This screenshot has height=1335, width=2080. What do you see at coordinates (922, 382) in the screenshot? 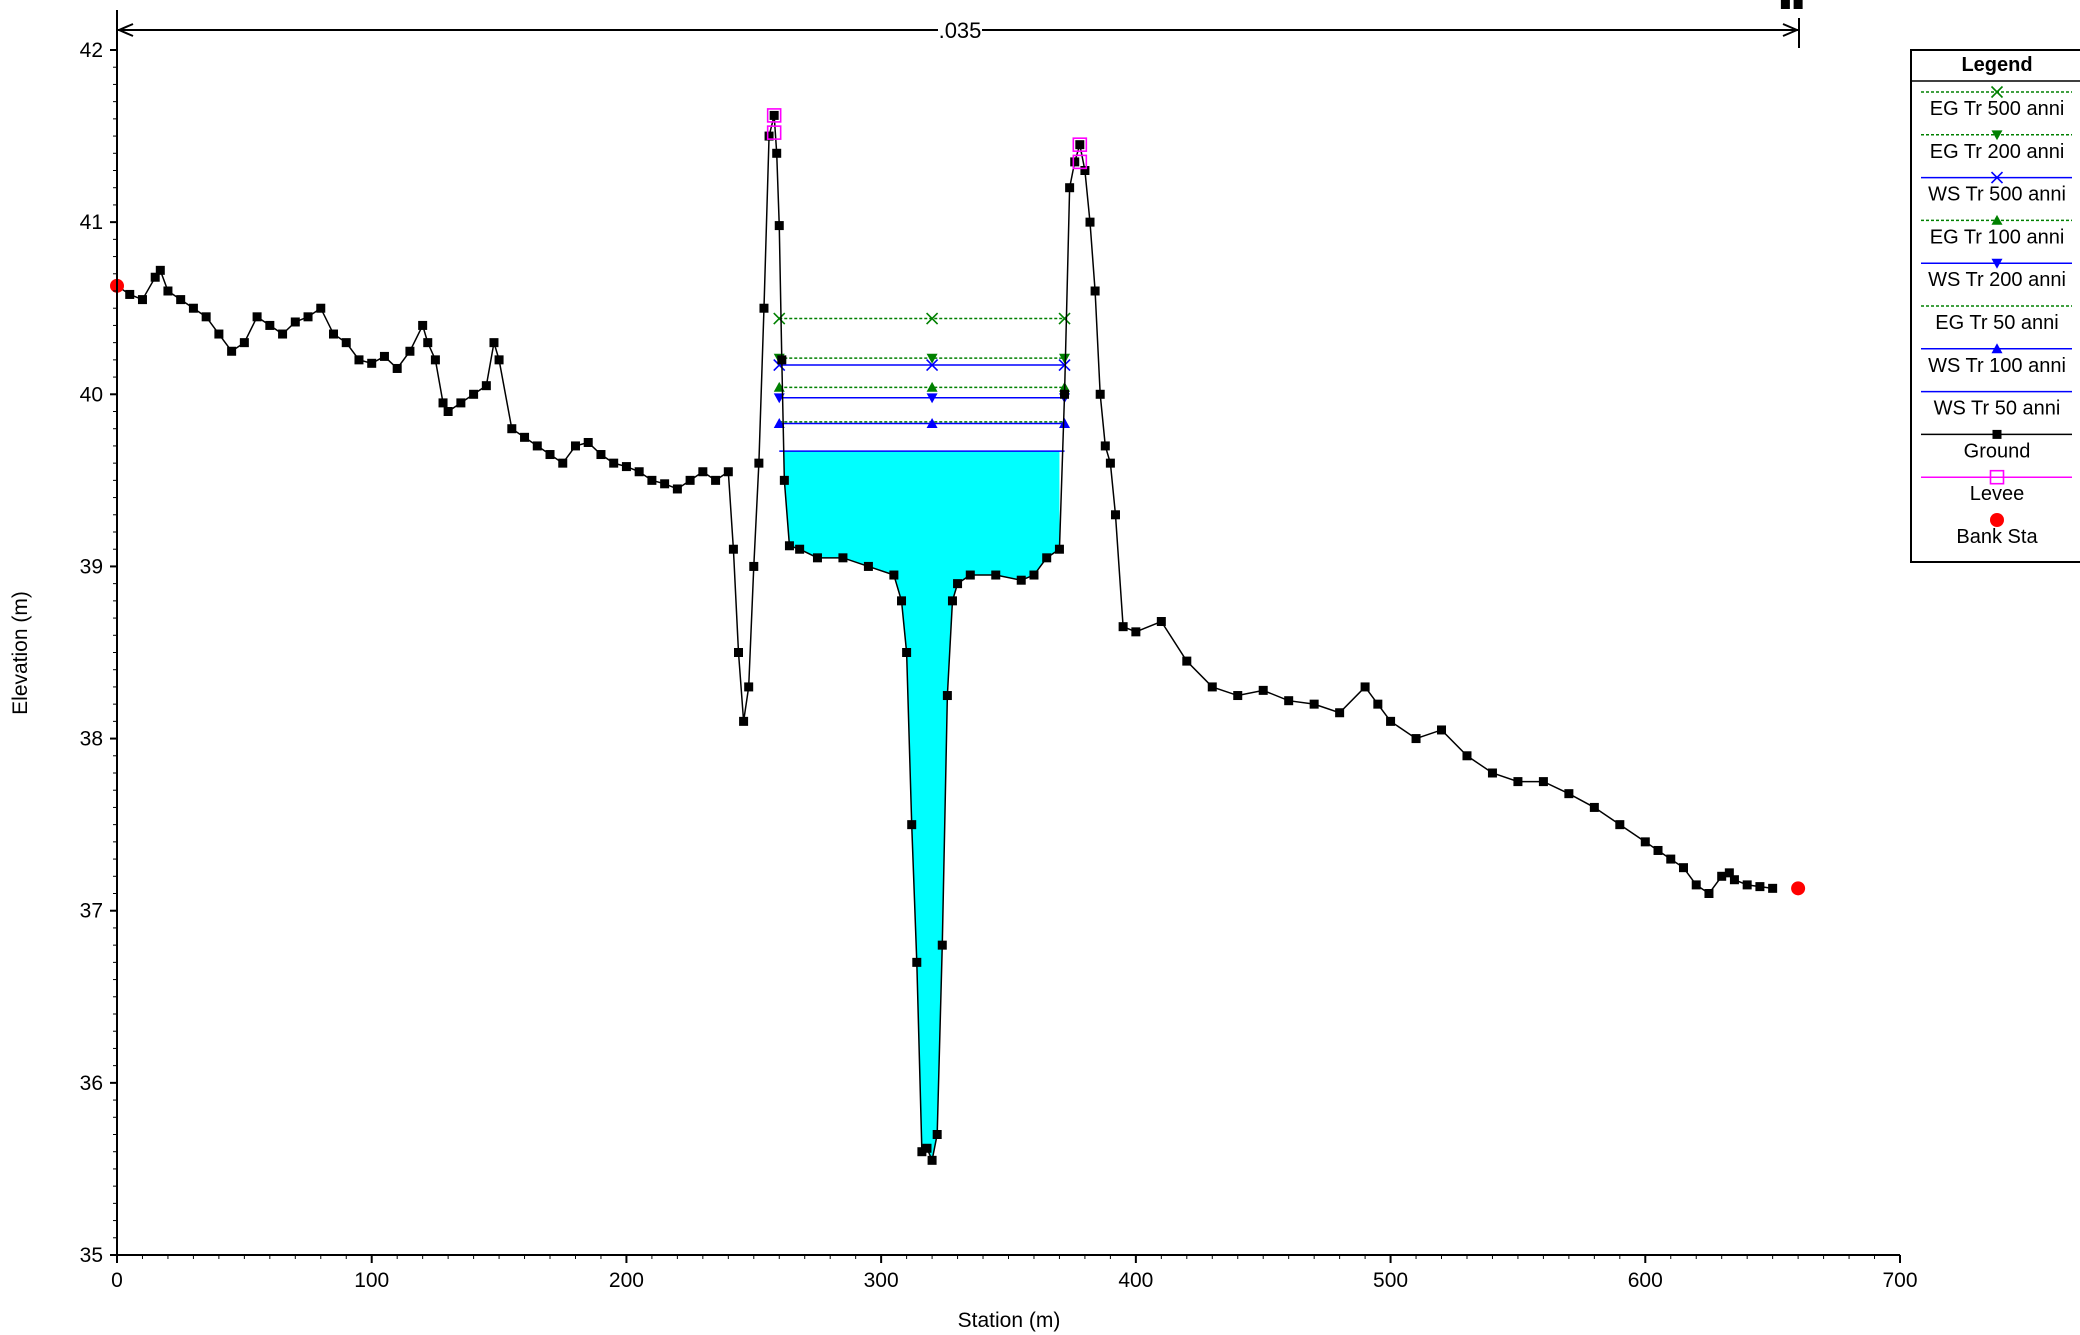
I see `water-surface-layer` at bounding box center [922, 382].